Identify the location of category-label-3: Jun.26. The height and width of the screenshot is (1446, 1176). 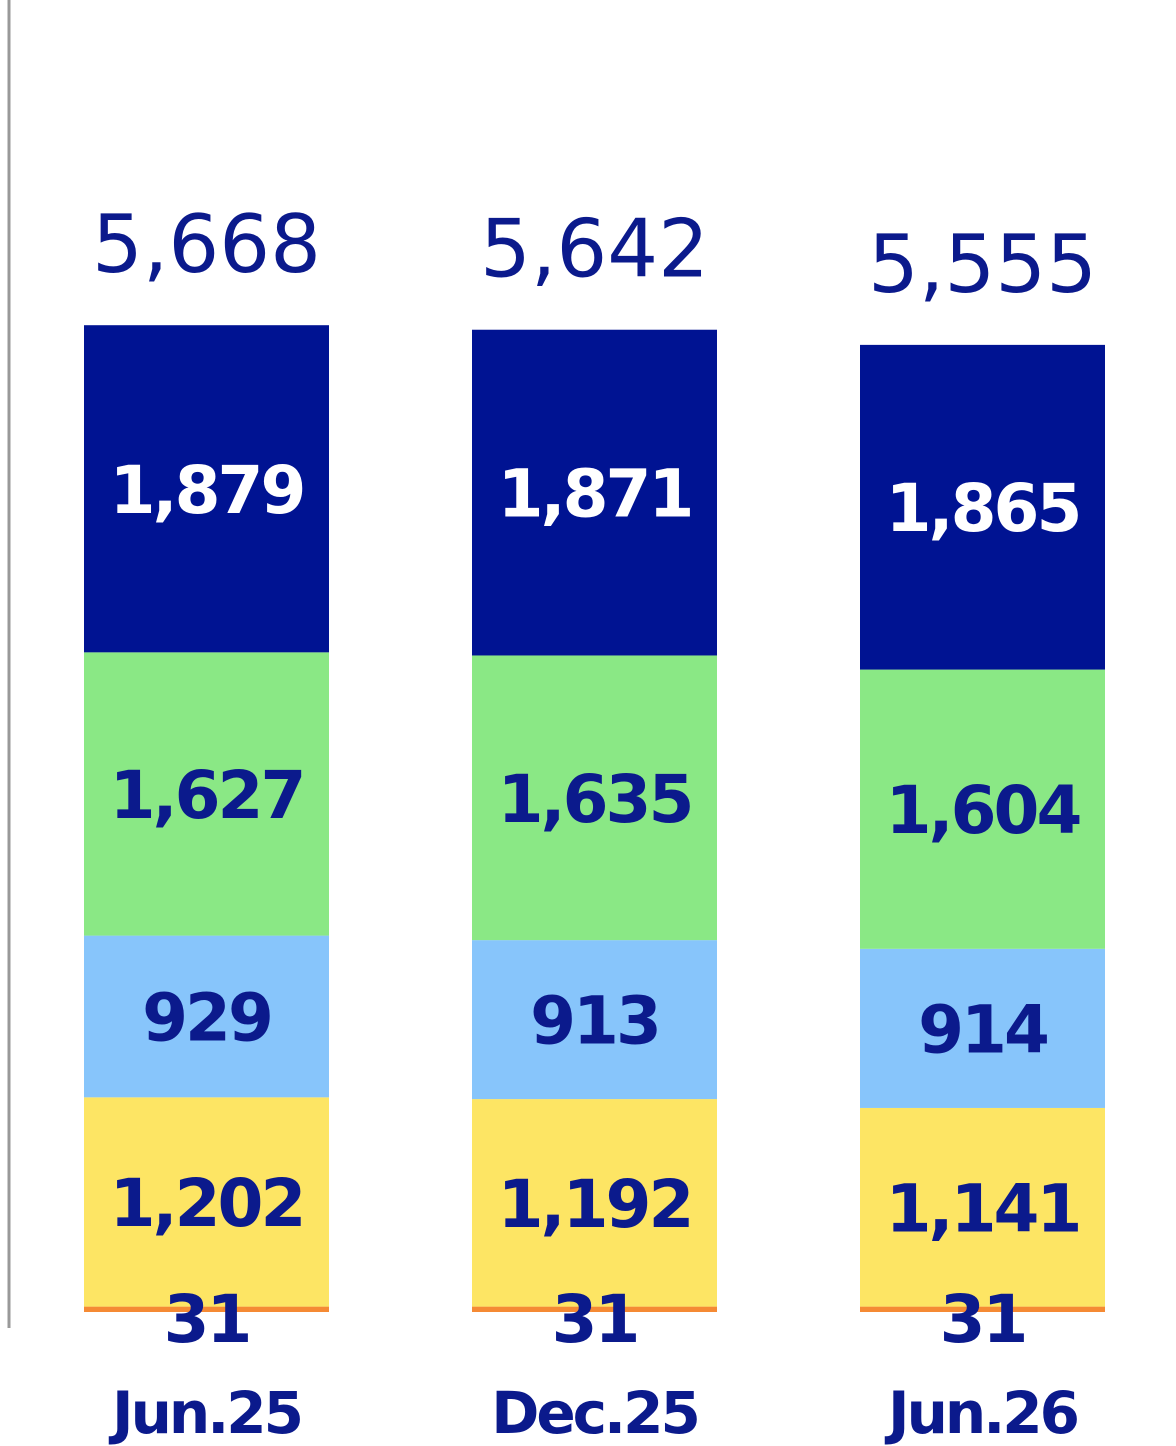
(981, 1412).